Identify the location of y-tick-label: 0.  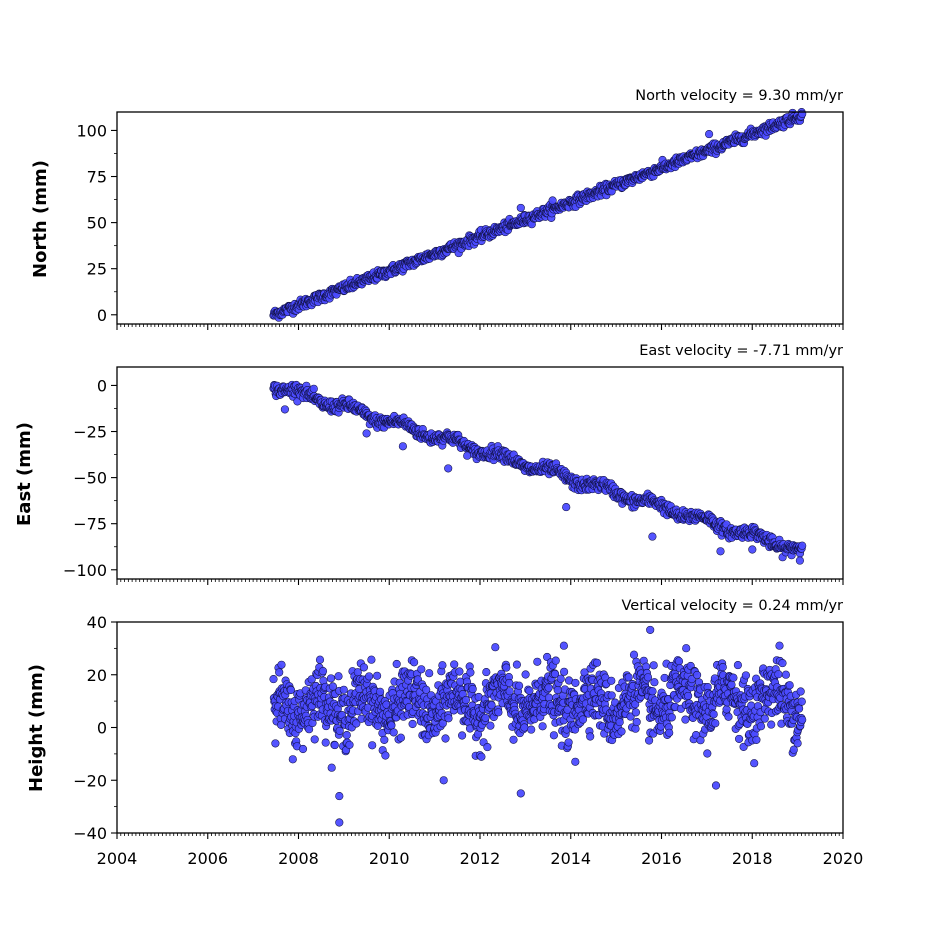
(102, 728).